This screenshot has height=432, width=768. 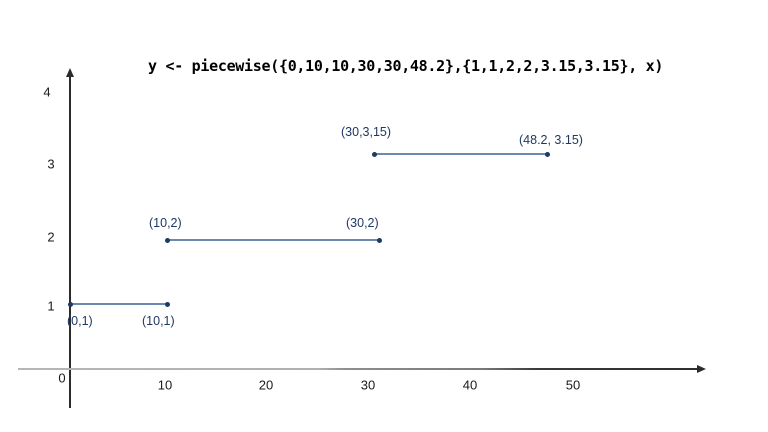 What do you see at coordinates (165, 385) in the screenshot?
I see `x-tick-label-10: 10` at bounding box center [165, 385].